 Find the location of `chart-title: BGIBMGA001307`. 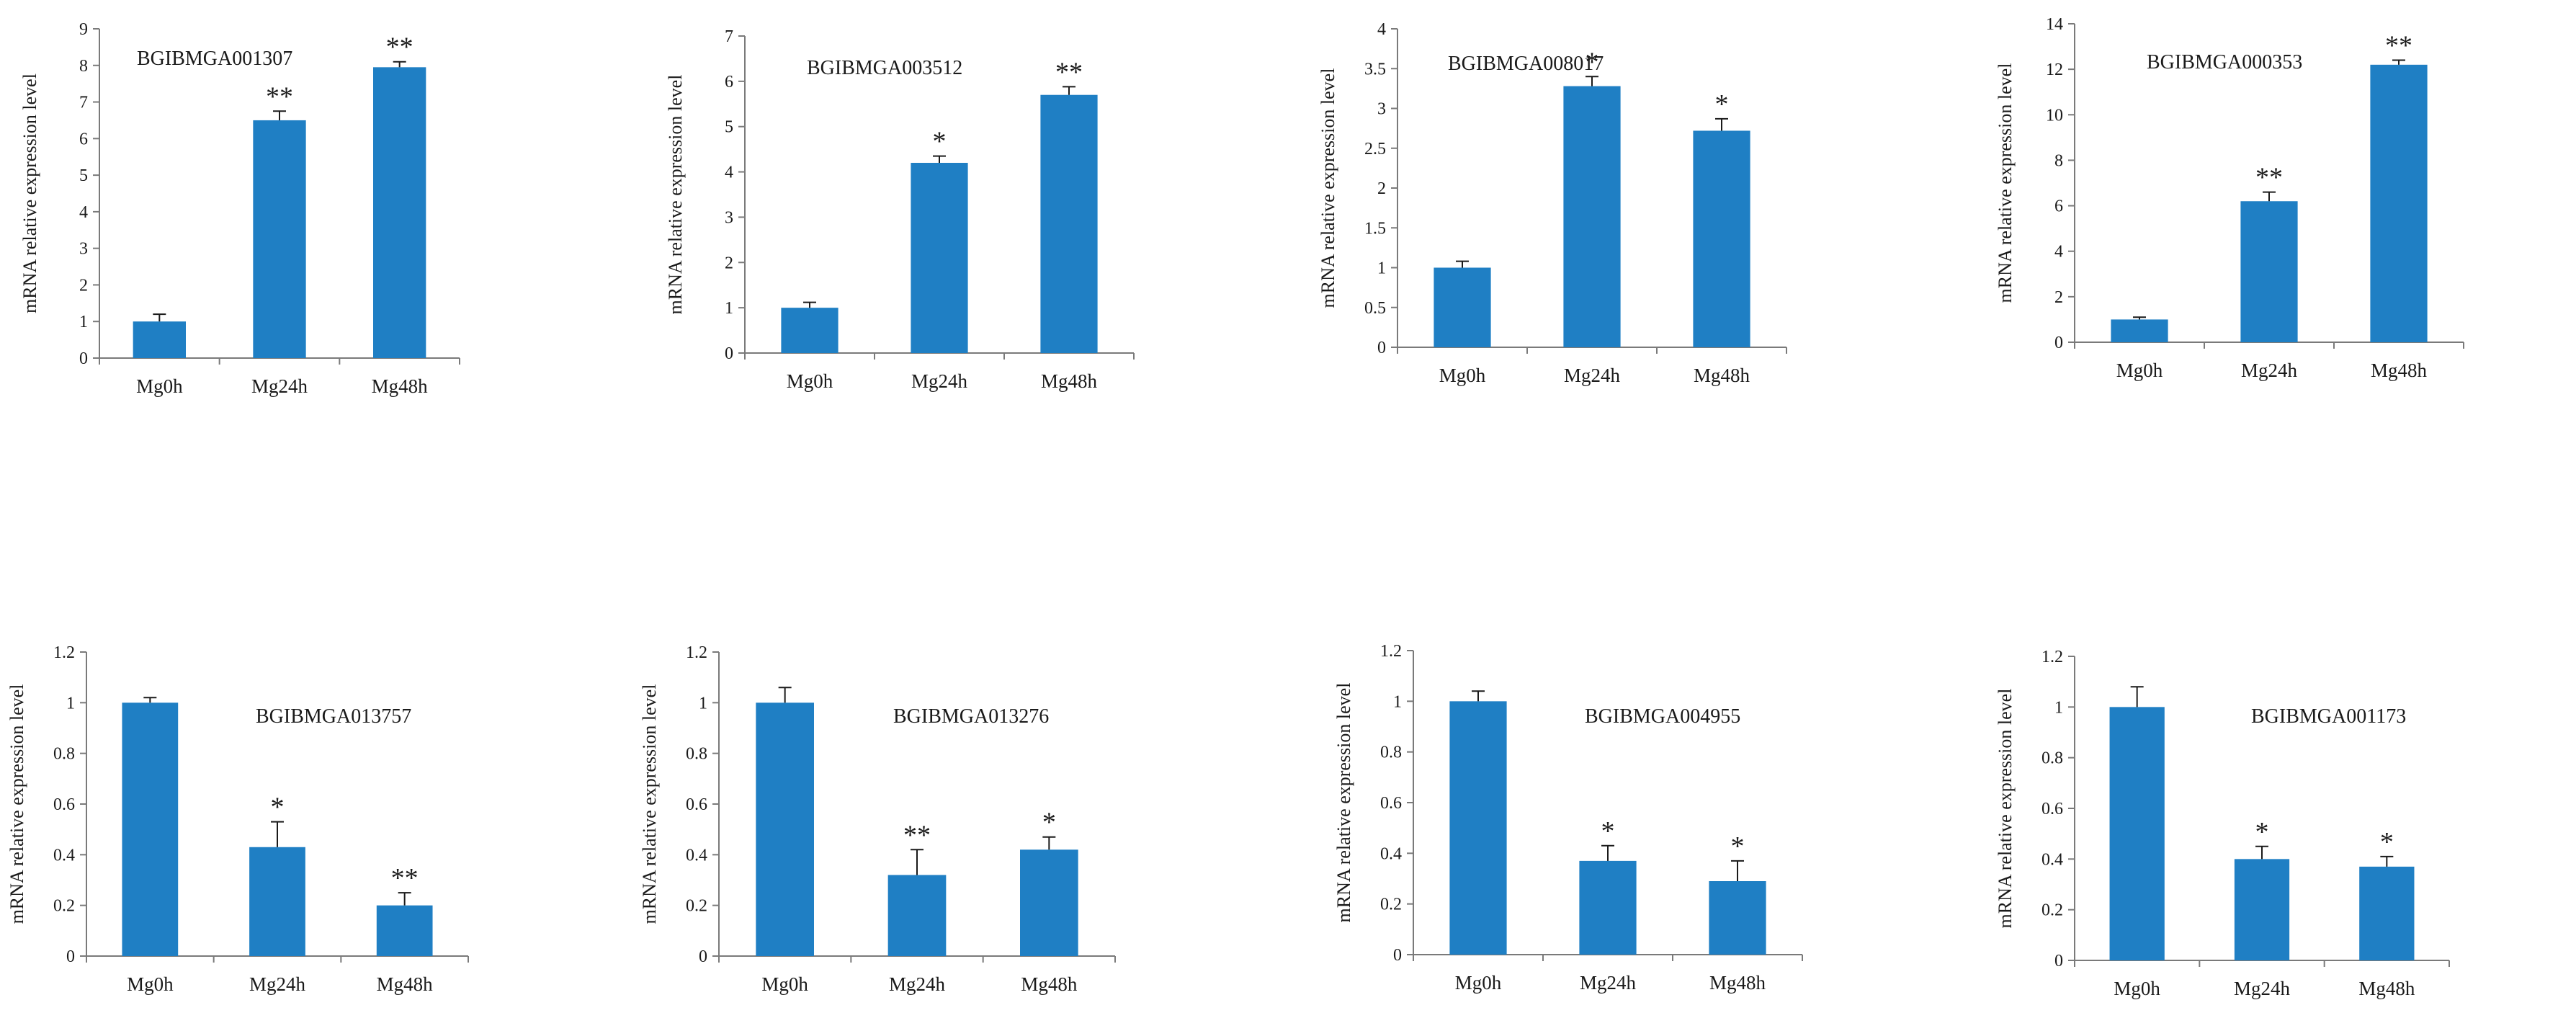

chart-title: BGIBMGA001307 is located at coordinates (214, 59).